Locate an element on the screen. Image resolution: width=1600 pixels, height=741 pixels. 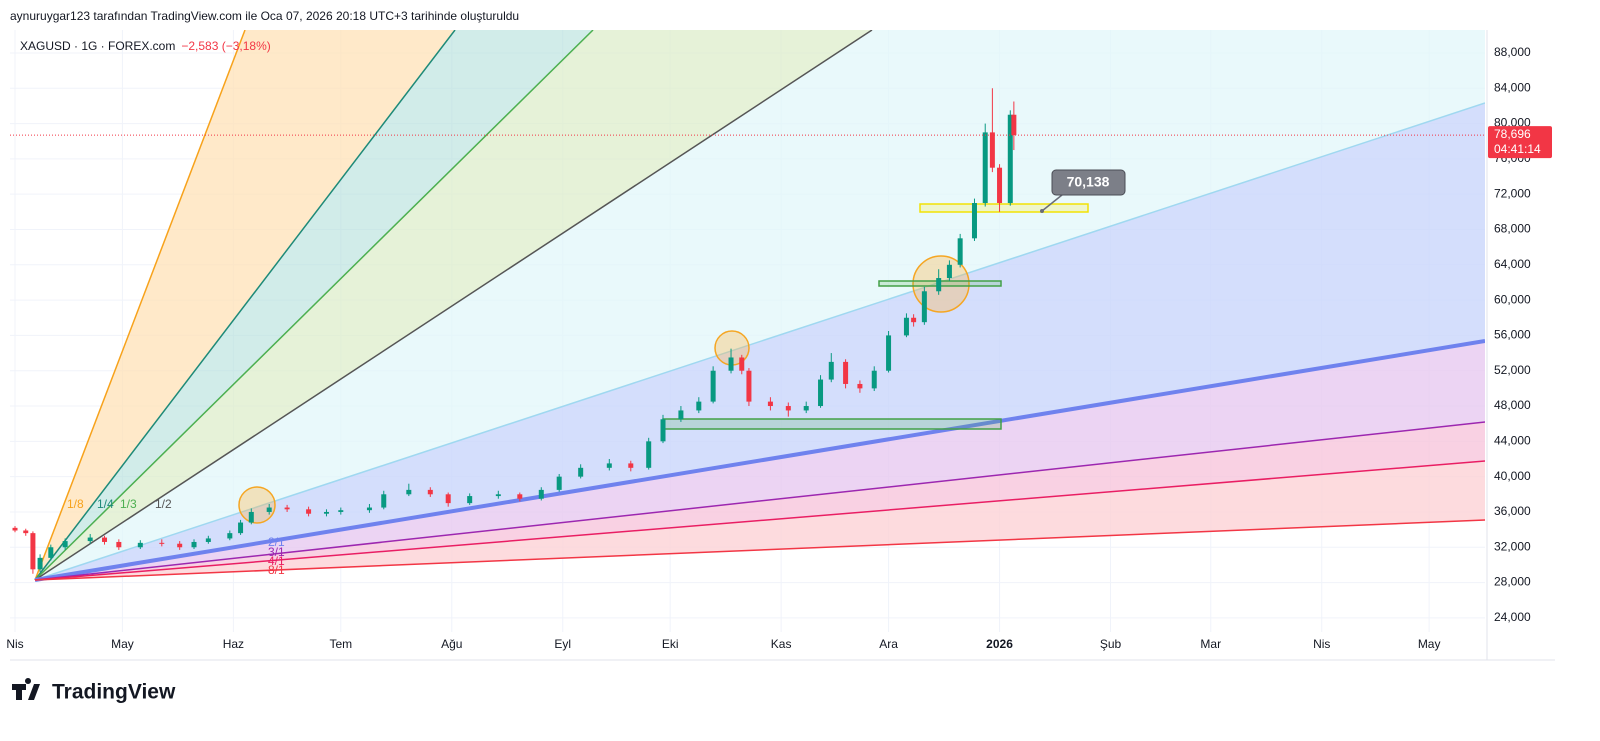
x-tick-label: Ağu is located at coordinates (451, 644).